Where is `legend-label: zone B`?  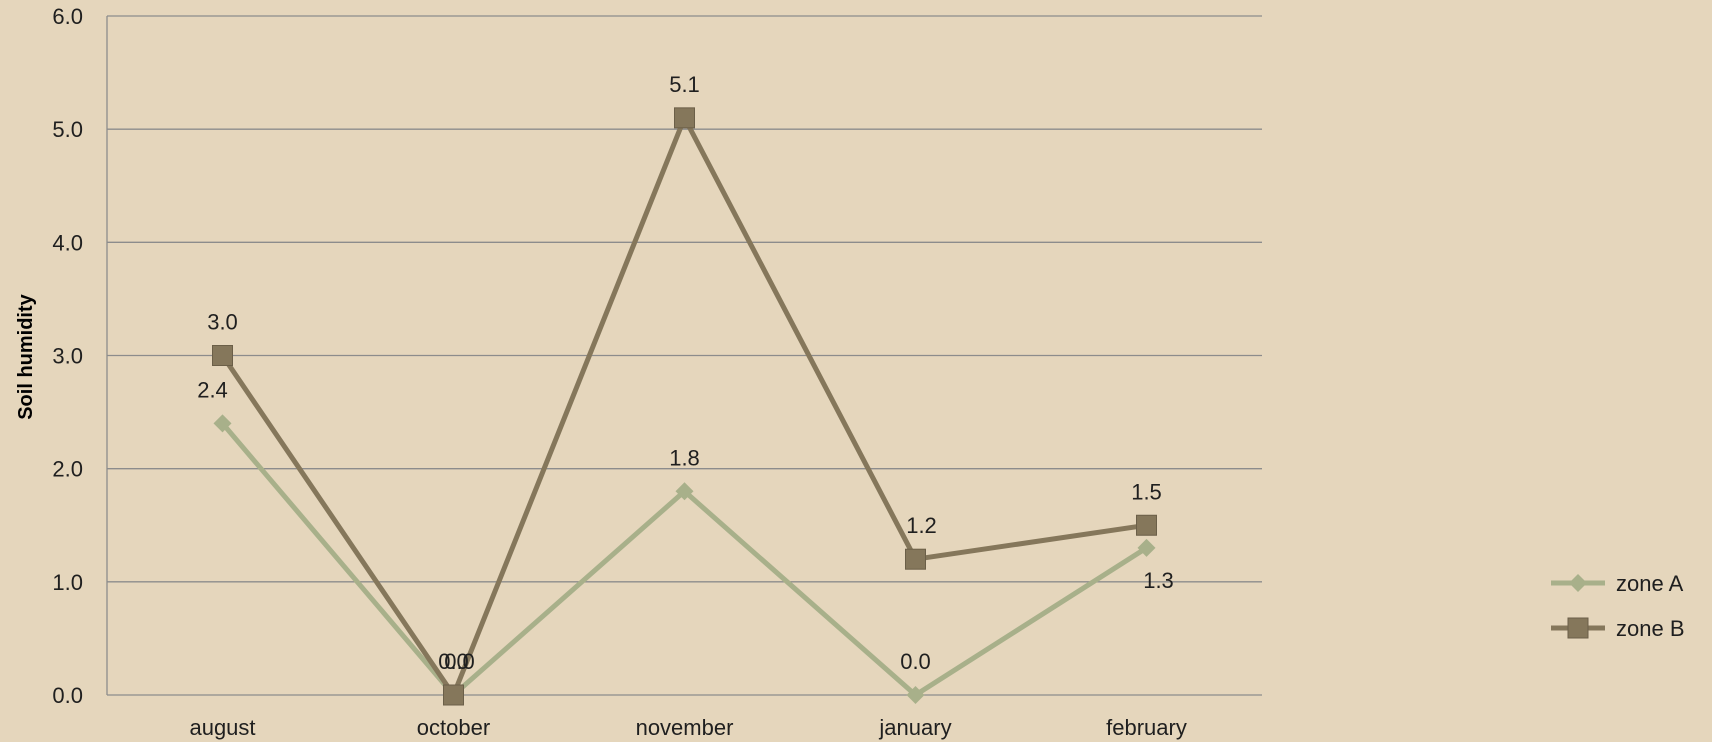
legend-label: zone B is located at coordinates (1650, 628).